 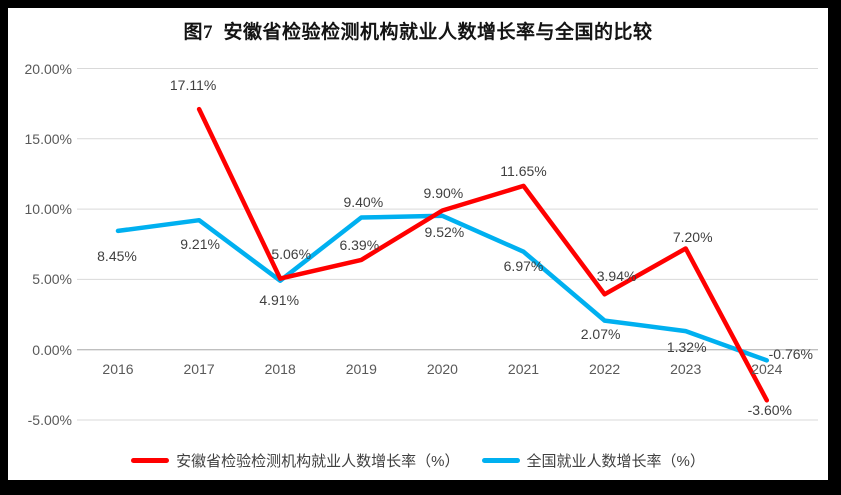 I want to click on y-tick-label: 10.00%, so click(x=48, y=209).